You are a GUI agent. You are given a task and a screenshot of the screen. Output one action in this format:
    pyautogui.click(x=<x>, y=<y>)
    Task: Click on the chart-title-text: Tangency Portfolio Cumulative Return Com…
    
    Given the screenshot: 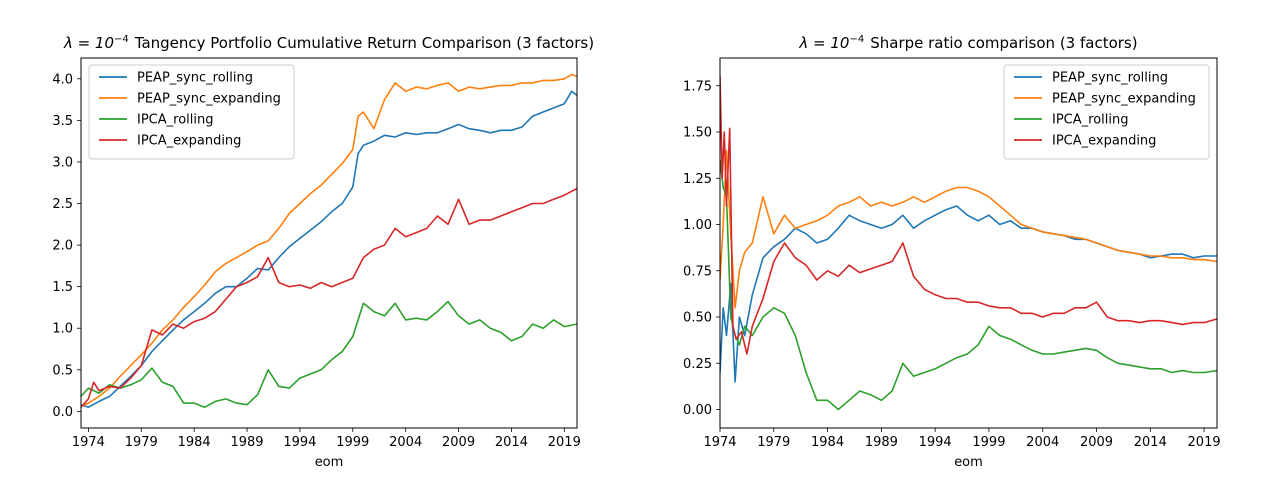 What is the action you would take?
    pyautogui.click(x=364, y=43)
    